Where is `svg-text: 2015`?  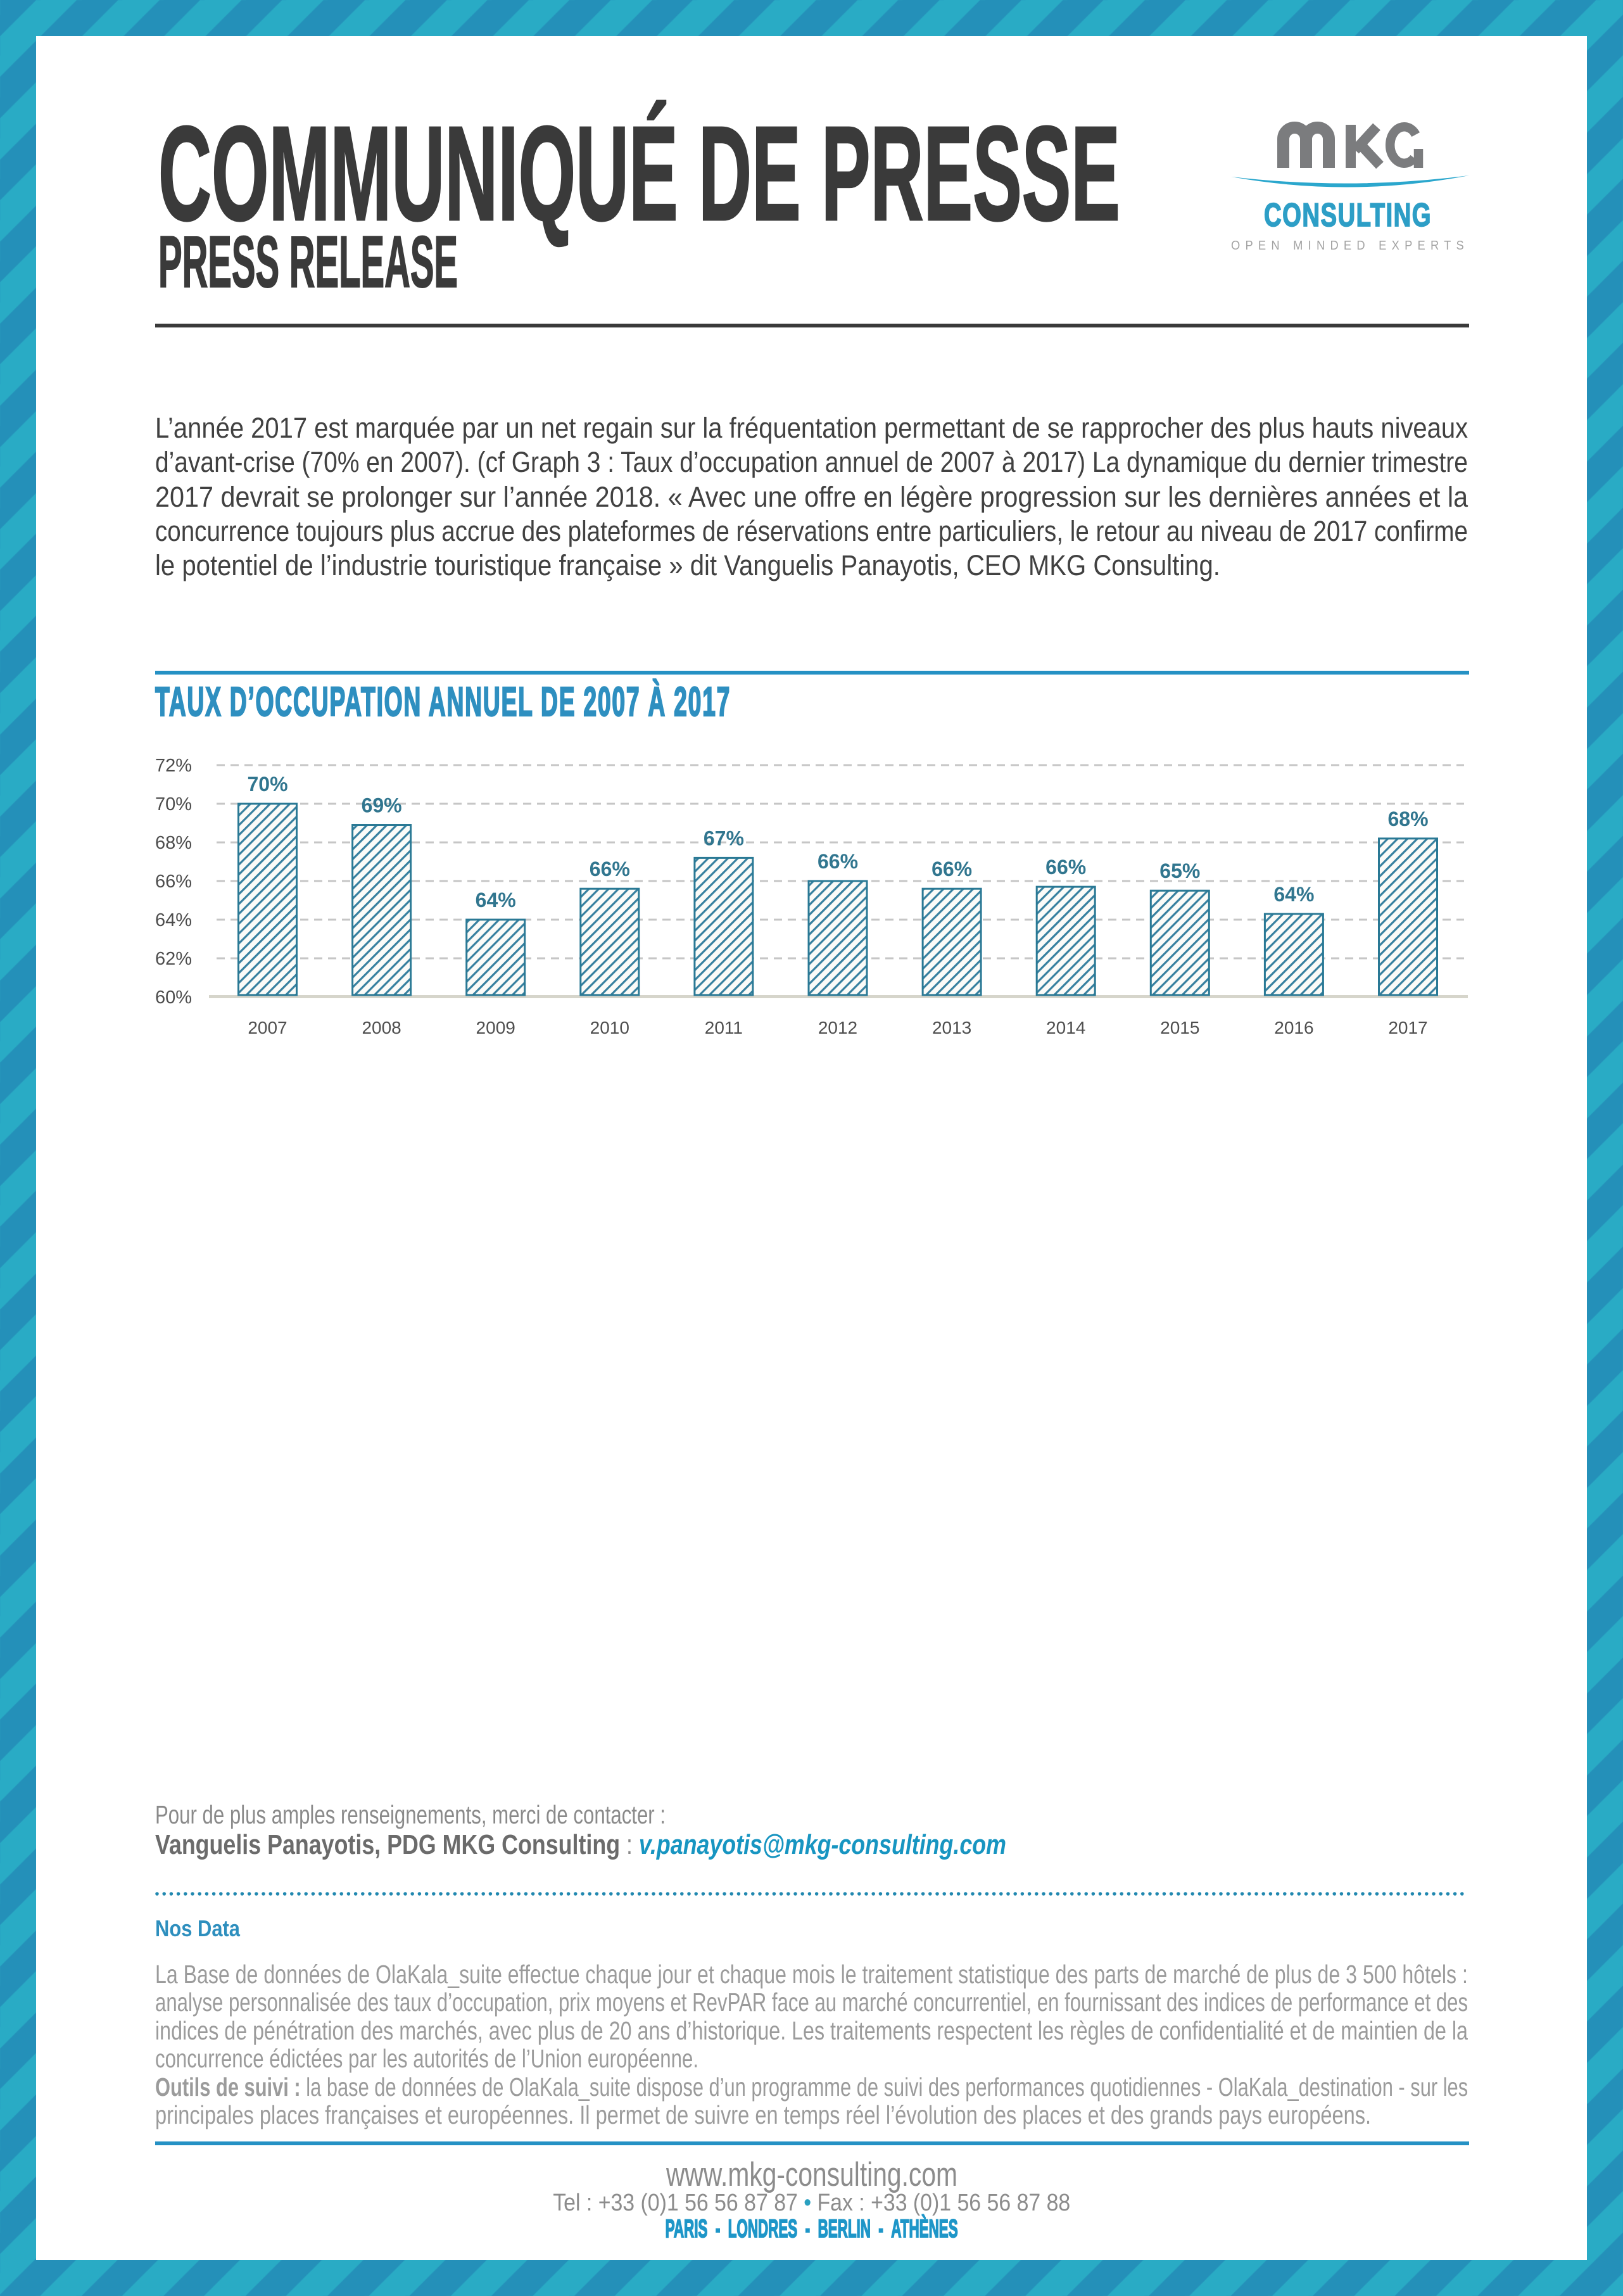
svg-text: 2015 is located at coordinates (1179, 1027).